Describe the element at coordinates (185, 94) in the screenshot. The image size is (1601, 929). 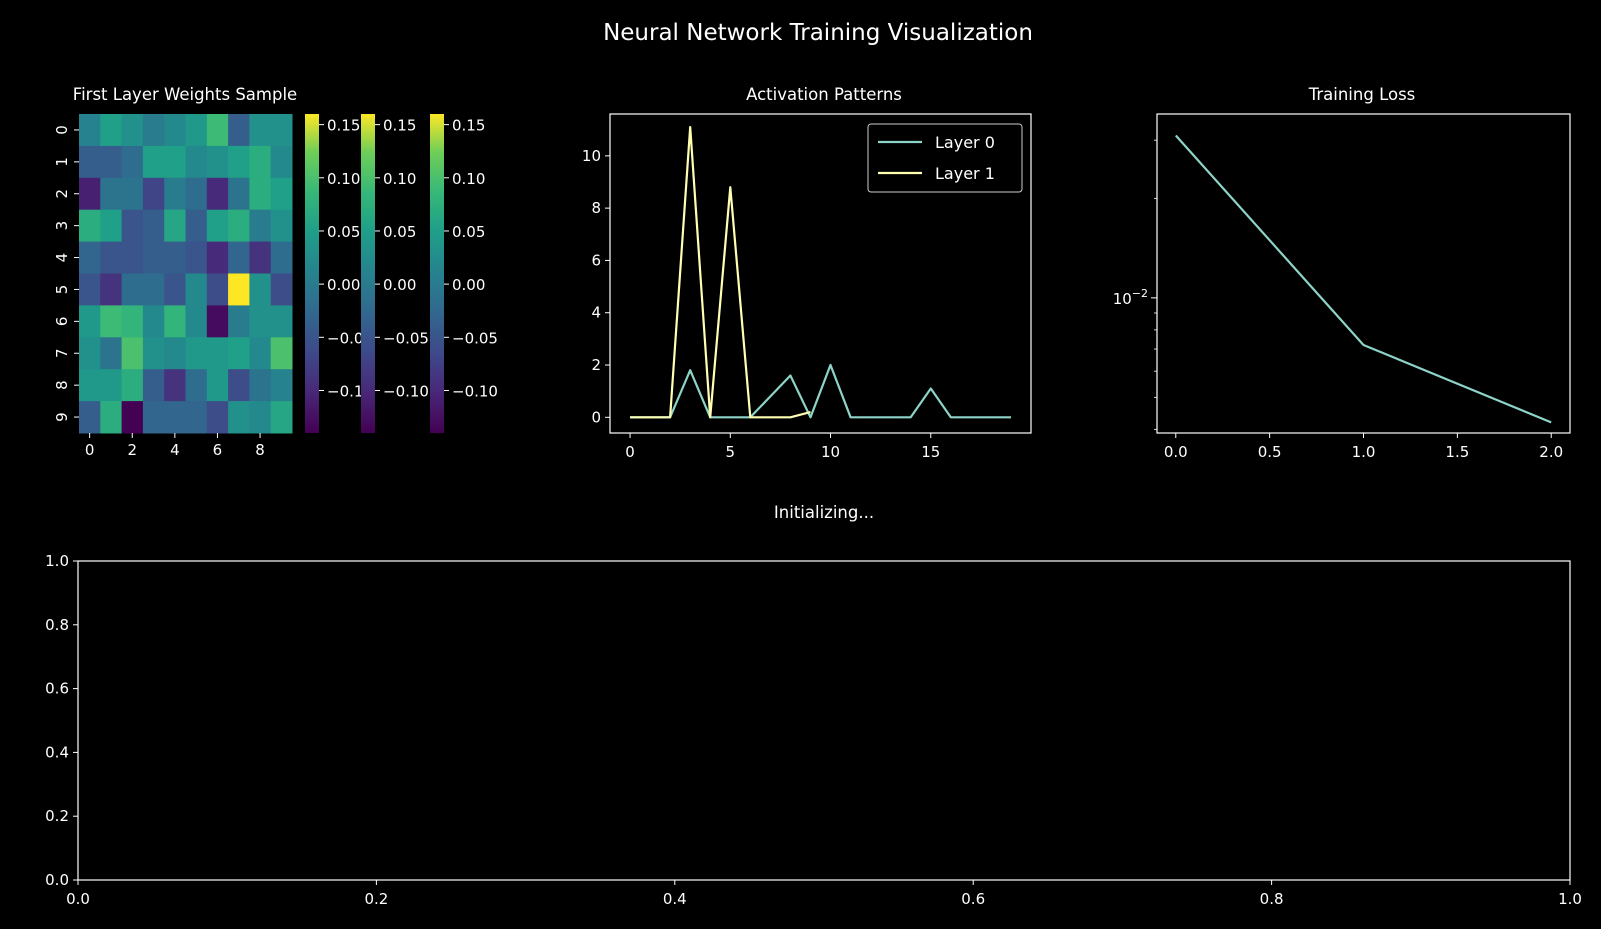
I see `heatmap-title: First Layer Weights Sample` at that location.